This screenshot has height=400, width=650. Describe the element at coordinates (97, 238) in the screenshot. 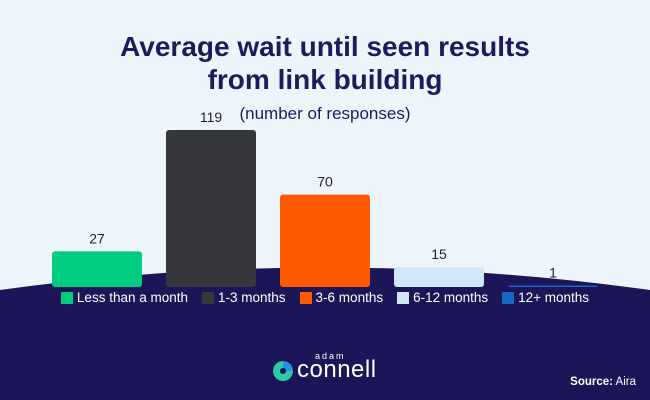

I see `bar-value-label: 27` at that location.